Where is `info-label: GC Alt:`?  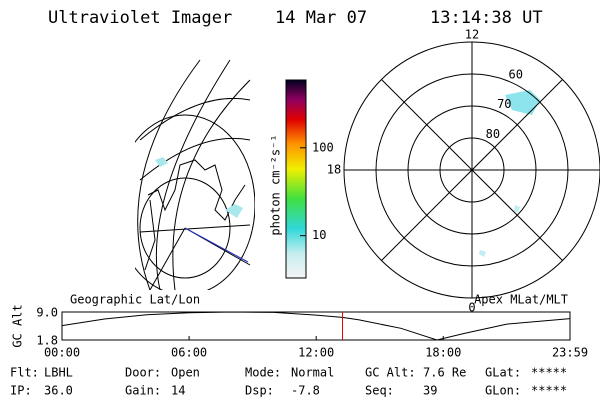
info-label: GC Alt: is located at coordinates (390, 373).